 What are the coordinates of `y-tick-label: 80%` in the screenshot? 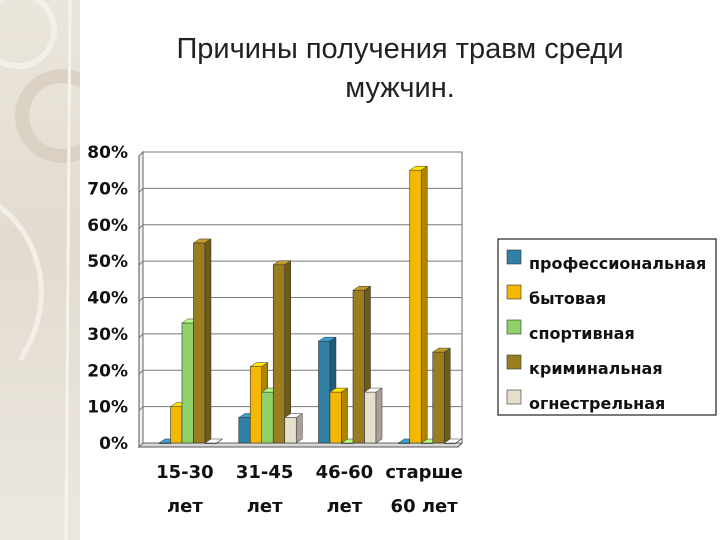 It's located at (107, 153).